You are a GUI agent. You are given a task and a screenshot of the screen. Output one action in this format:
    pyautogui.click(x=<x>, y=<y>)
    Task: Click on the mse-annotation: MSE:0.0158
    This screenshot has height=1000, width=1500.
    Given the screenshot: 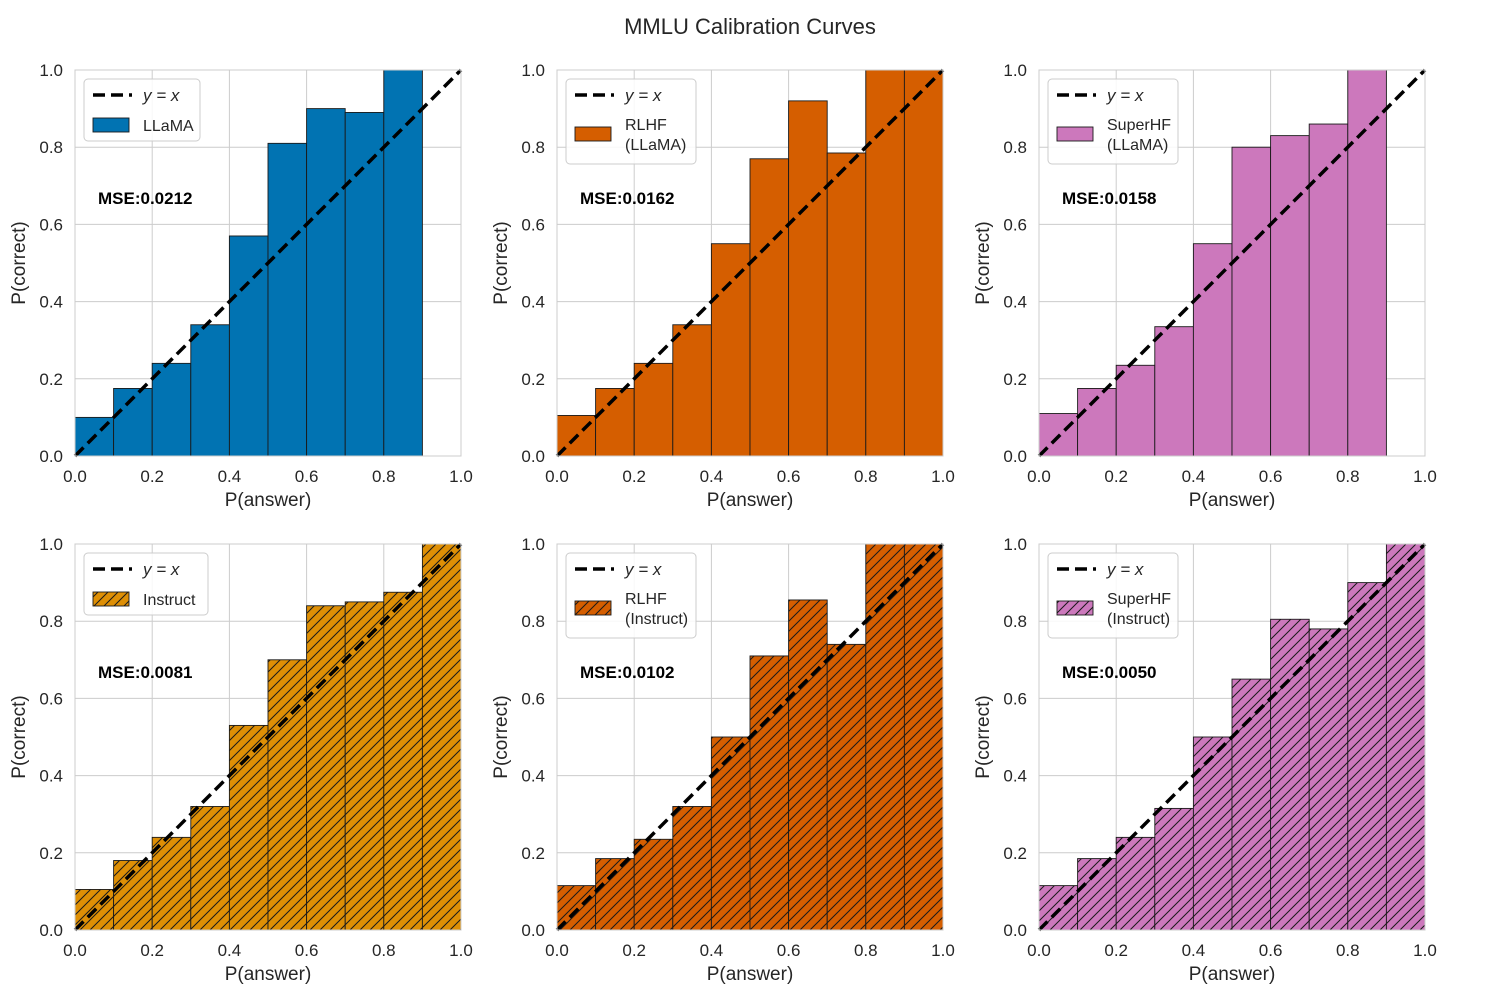 What is the action you would take?
    pyautogui.click(x=1109, y=198)
    